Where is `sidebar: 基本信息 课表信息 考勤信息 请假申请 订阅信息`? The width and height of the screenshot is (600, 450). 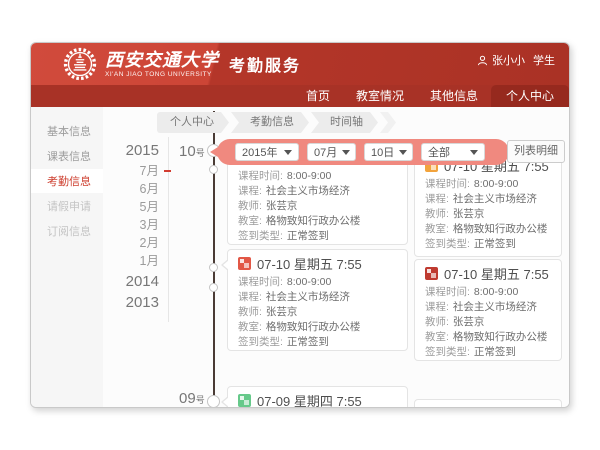
sidebar: 基本信息 课表信息 考勤信息 请假申请 订阅信息 is located at coordinates (67, 257).